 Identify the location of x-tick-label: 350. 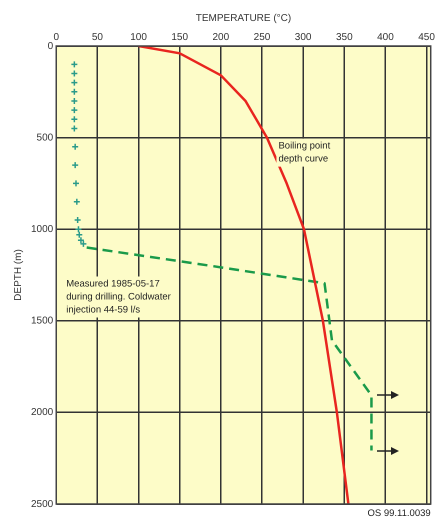
(345, 37).